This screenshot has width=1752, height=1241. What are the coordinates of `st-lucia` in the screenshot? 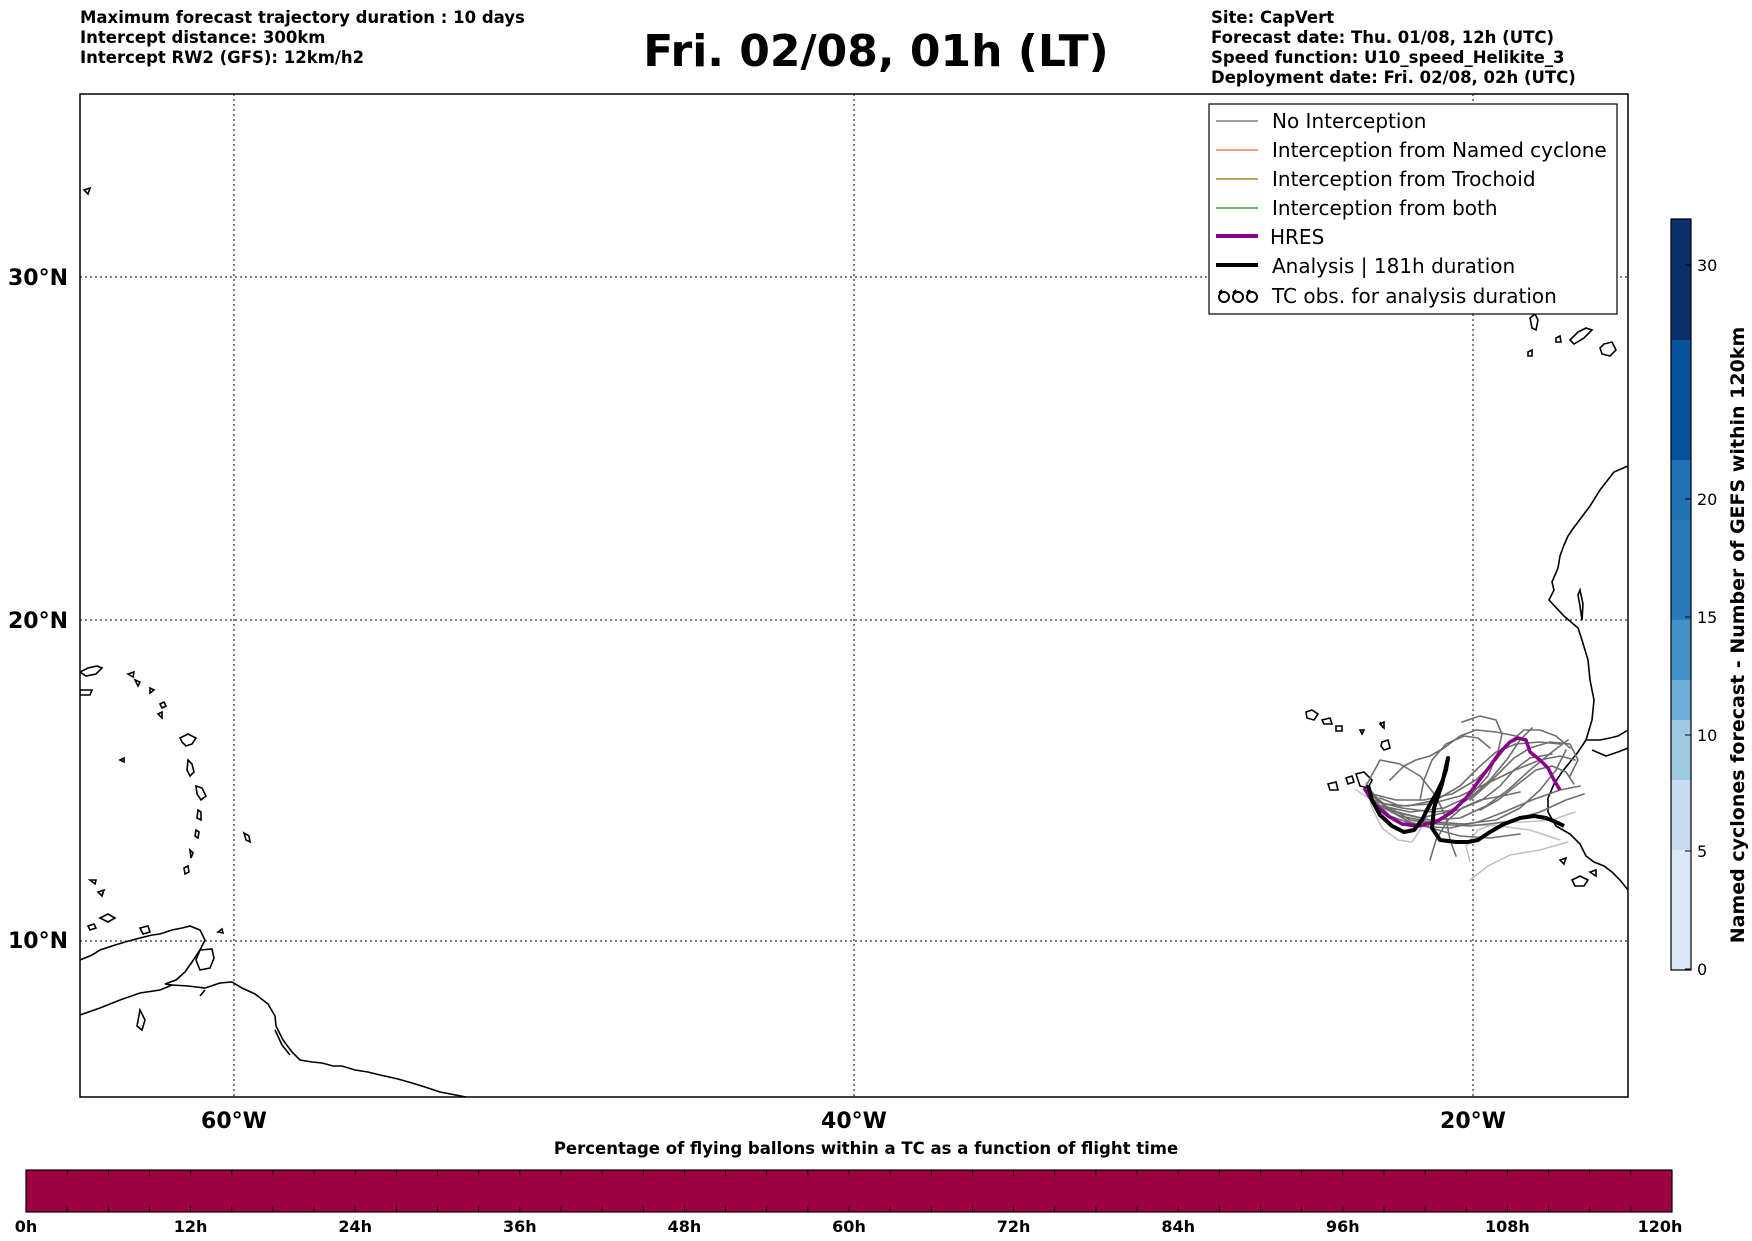 It's located at (199, 815).